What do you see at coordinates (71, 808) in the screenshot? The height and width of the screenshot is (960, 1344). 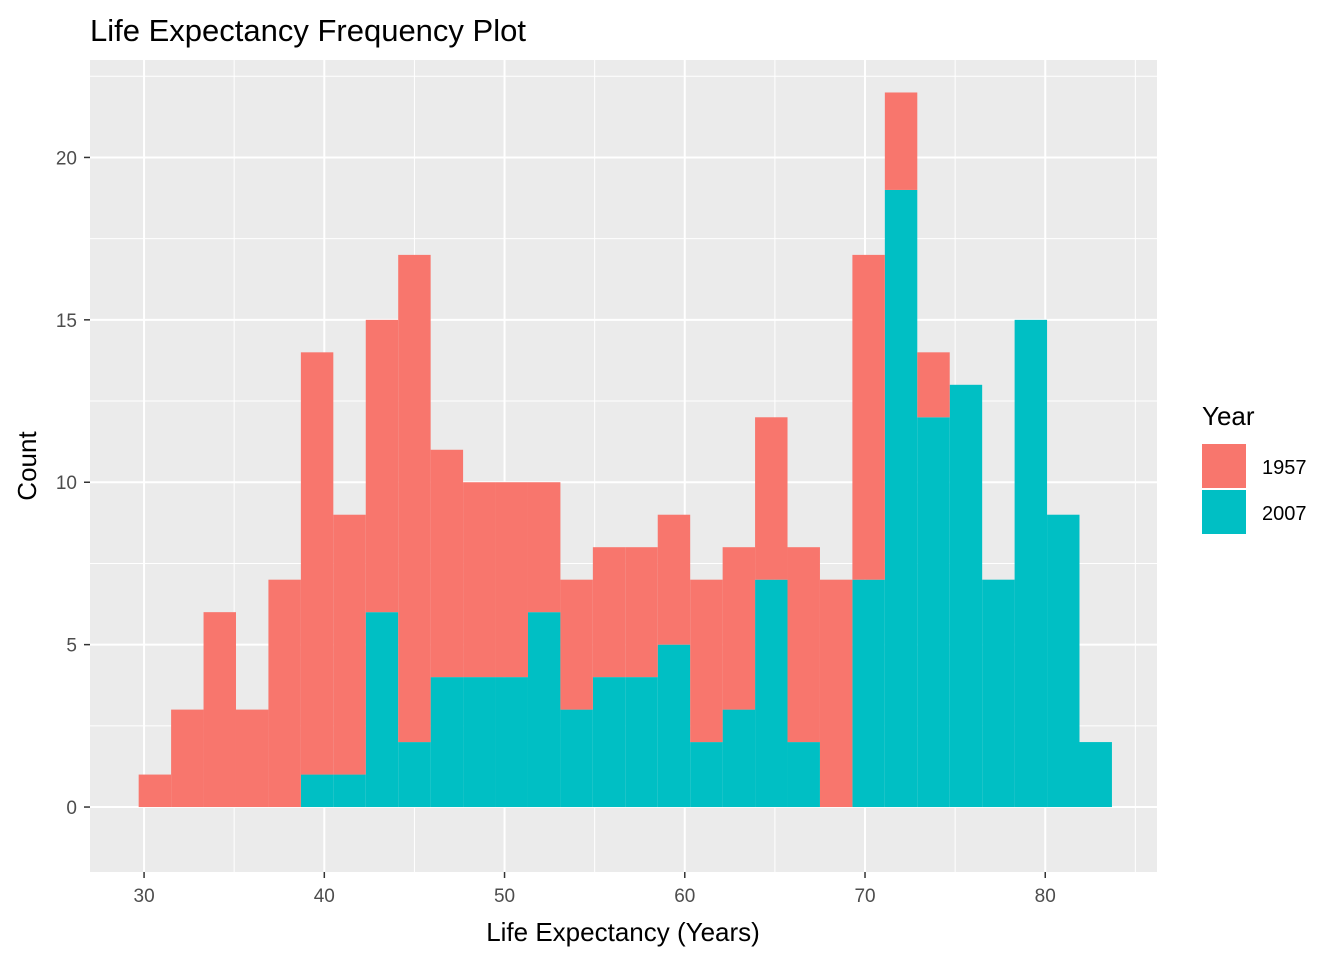 I see `y-tick-label: 0` at bounding box center [71, 808].